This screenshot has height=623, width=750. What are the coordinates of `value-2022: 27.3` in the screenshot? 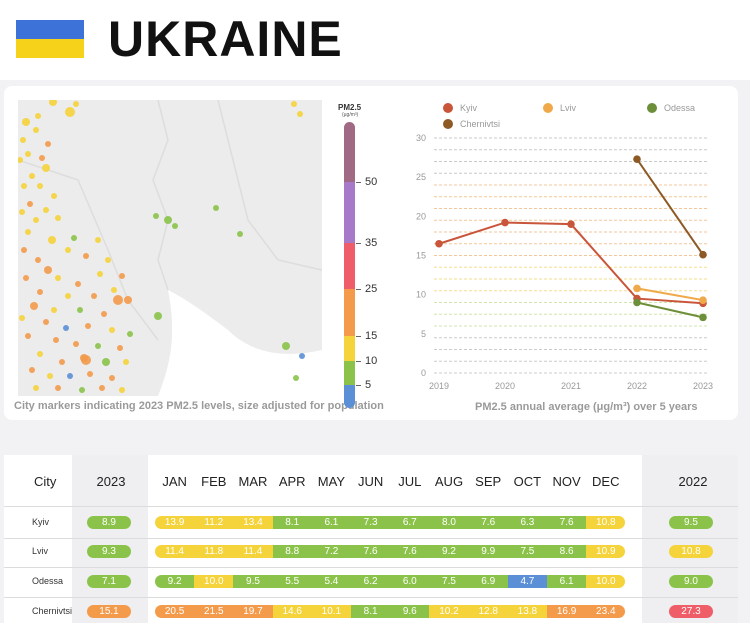 It's located at (691, 611).